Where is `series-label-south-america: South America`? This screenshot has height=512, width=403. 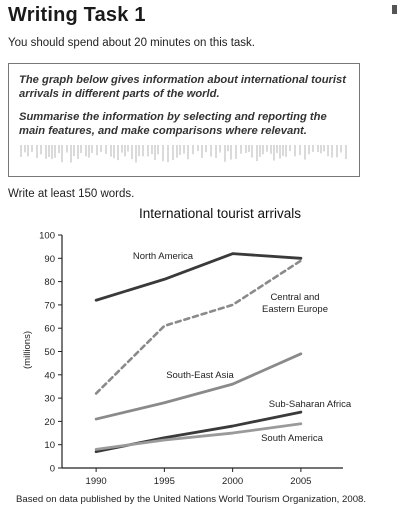 series-label-south-america: South America is located at coordinates (292, 438).